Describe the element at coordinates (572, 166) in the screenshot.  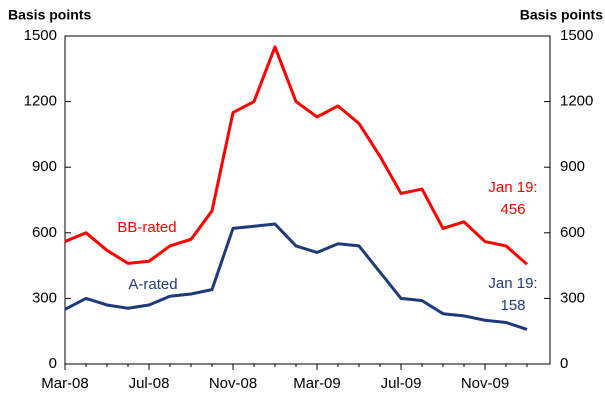
I see `y2-tick-label: 900` at that location.